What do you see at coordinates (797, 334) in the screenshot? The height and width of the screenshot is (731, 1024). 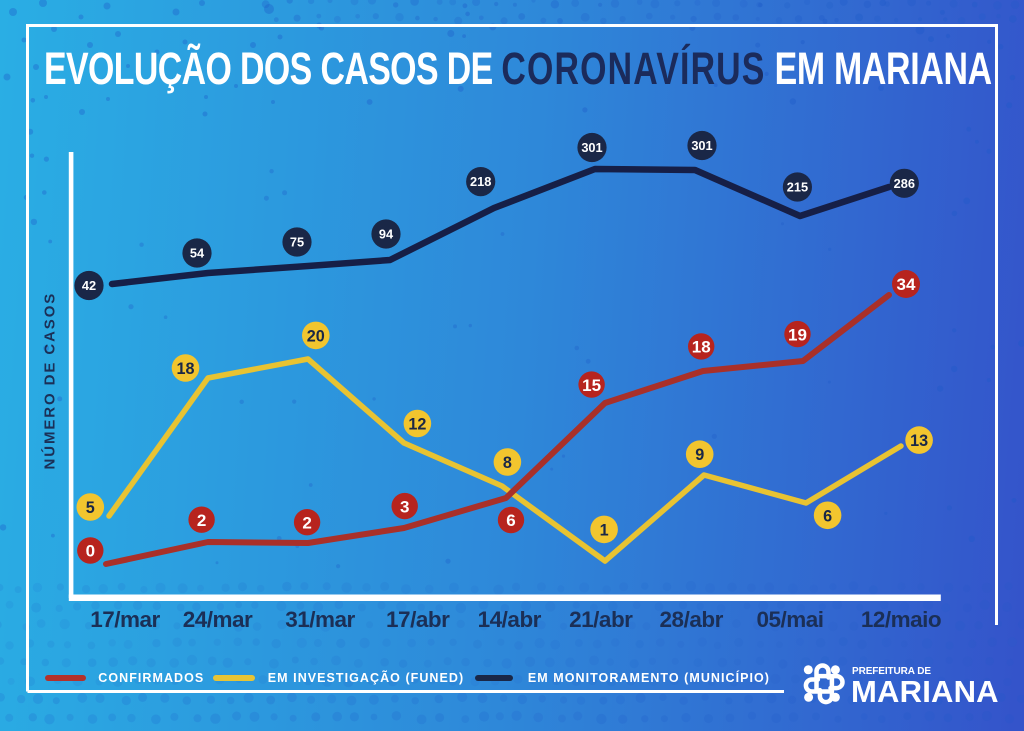 I see `svg-text: 19` at bounding box center [797, 334].